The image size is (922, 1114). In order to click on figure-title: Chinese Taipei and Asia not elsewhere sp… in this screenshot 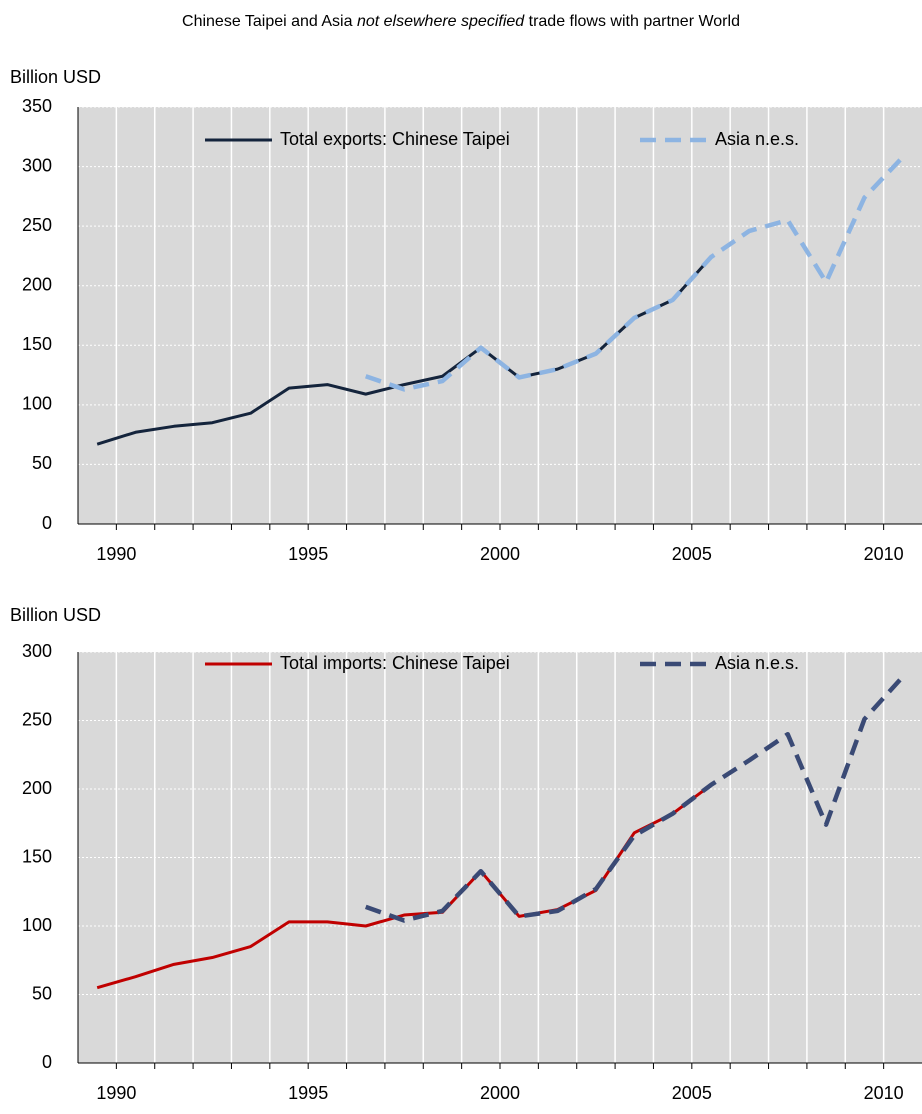, I will do `click(461, 21)`.